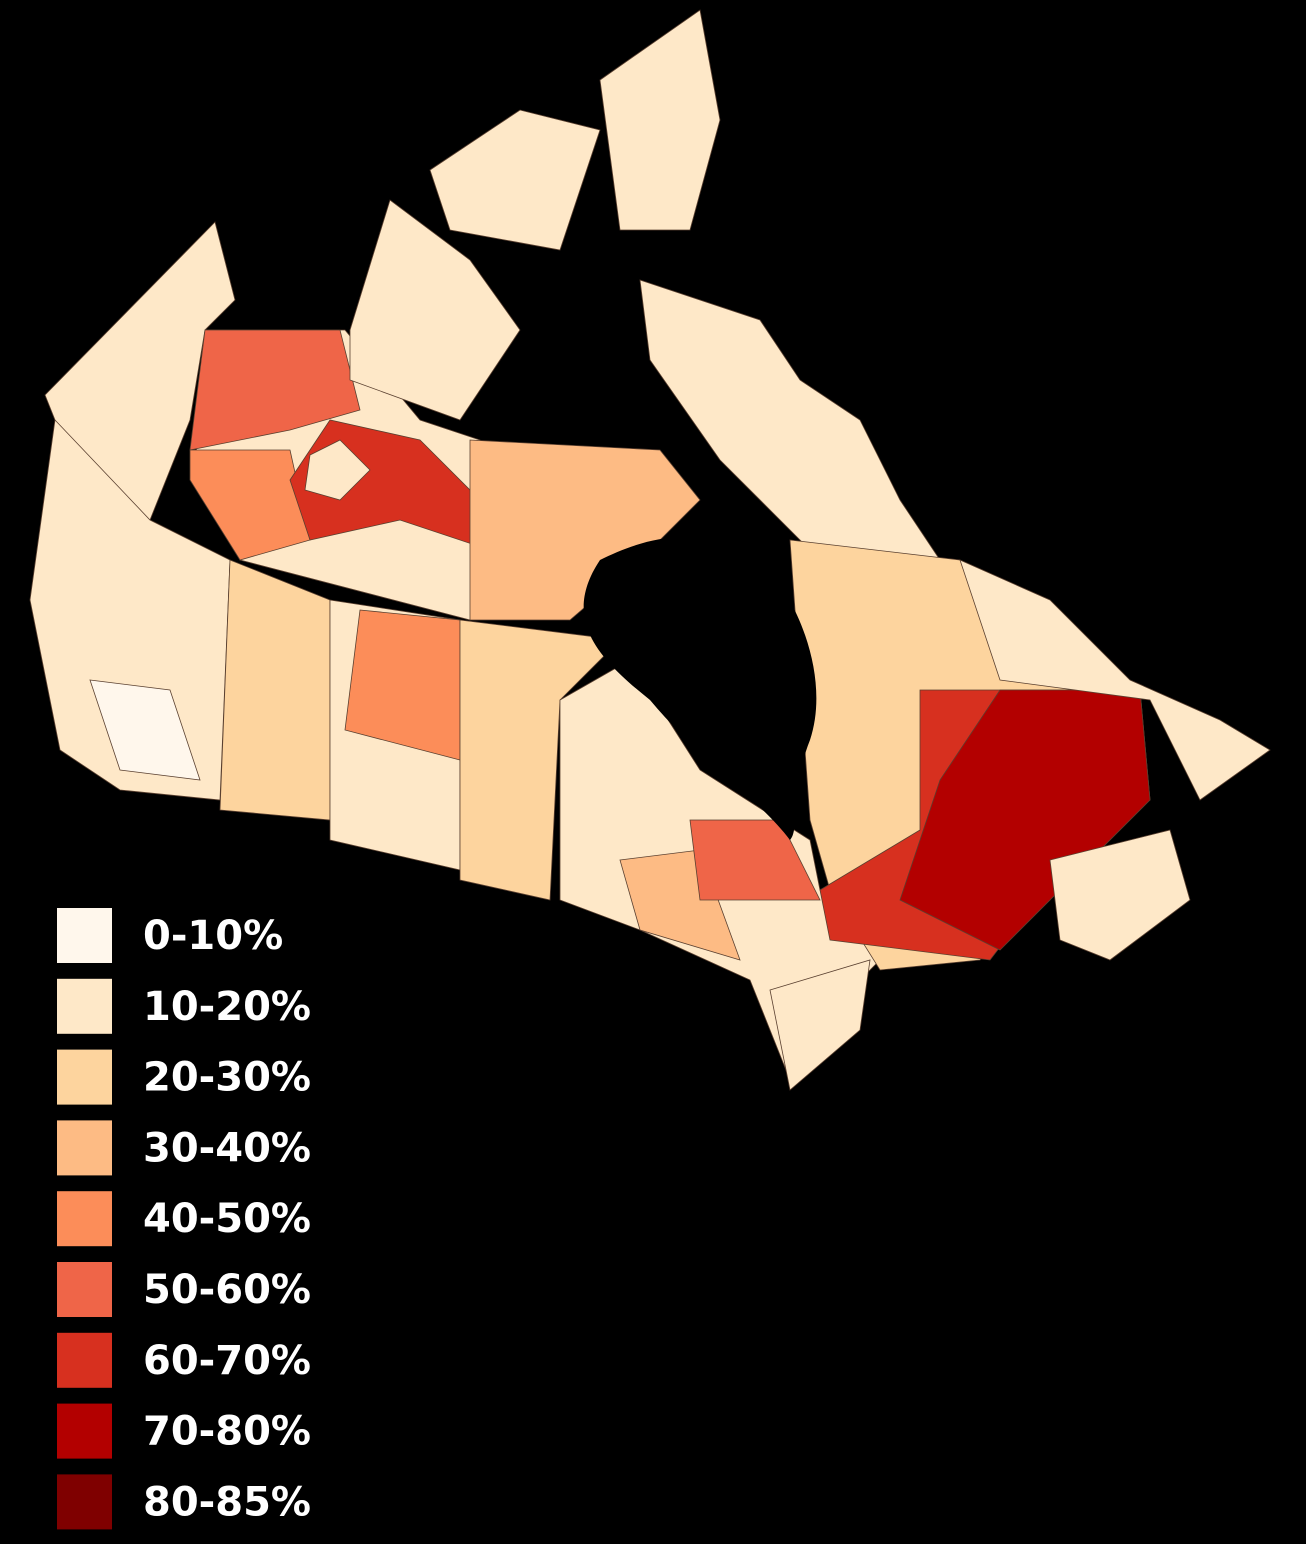 The width and height of the screenshot is (1306, 1544). I want to click on legend-label: 60-70%, so click(227, 1361).